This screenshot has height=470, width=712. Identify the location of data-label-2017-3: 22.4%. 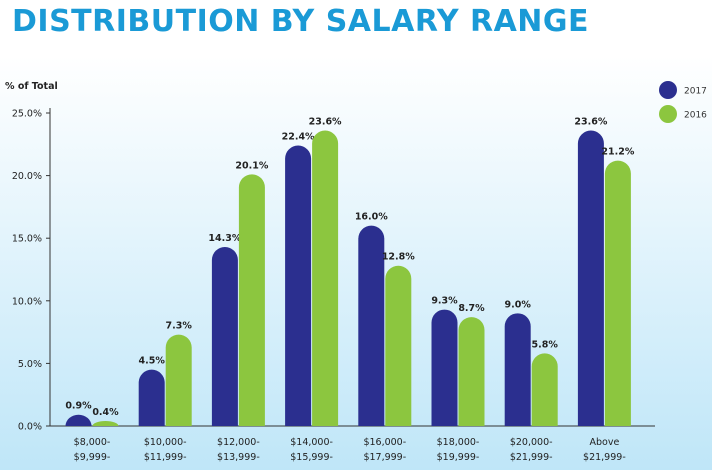
(298, 137).